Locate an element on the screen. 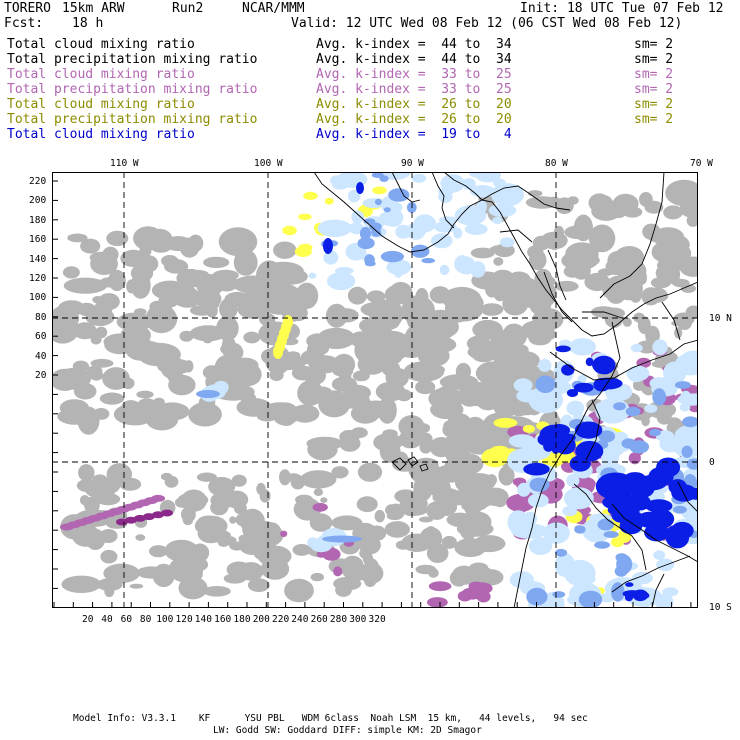  forecast-label: Fcst: is located at coordinates (24, 23).